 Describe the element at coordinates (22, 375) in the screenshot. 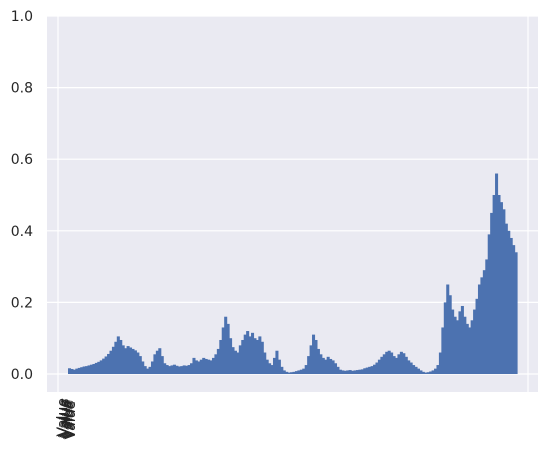

I see `y-tick-label: 0.0` at that location.